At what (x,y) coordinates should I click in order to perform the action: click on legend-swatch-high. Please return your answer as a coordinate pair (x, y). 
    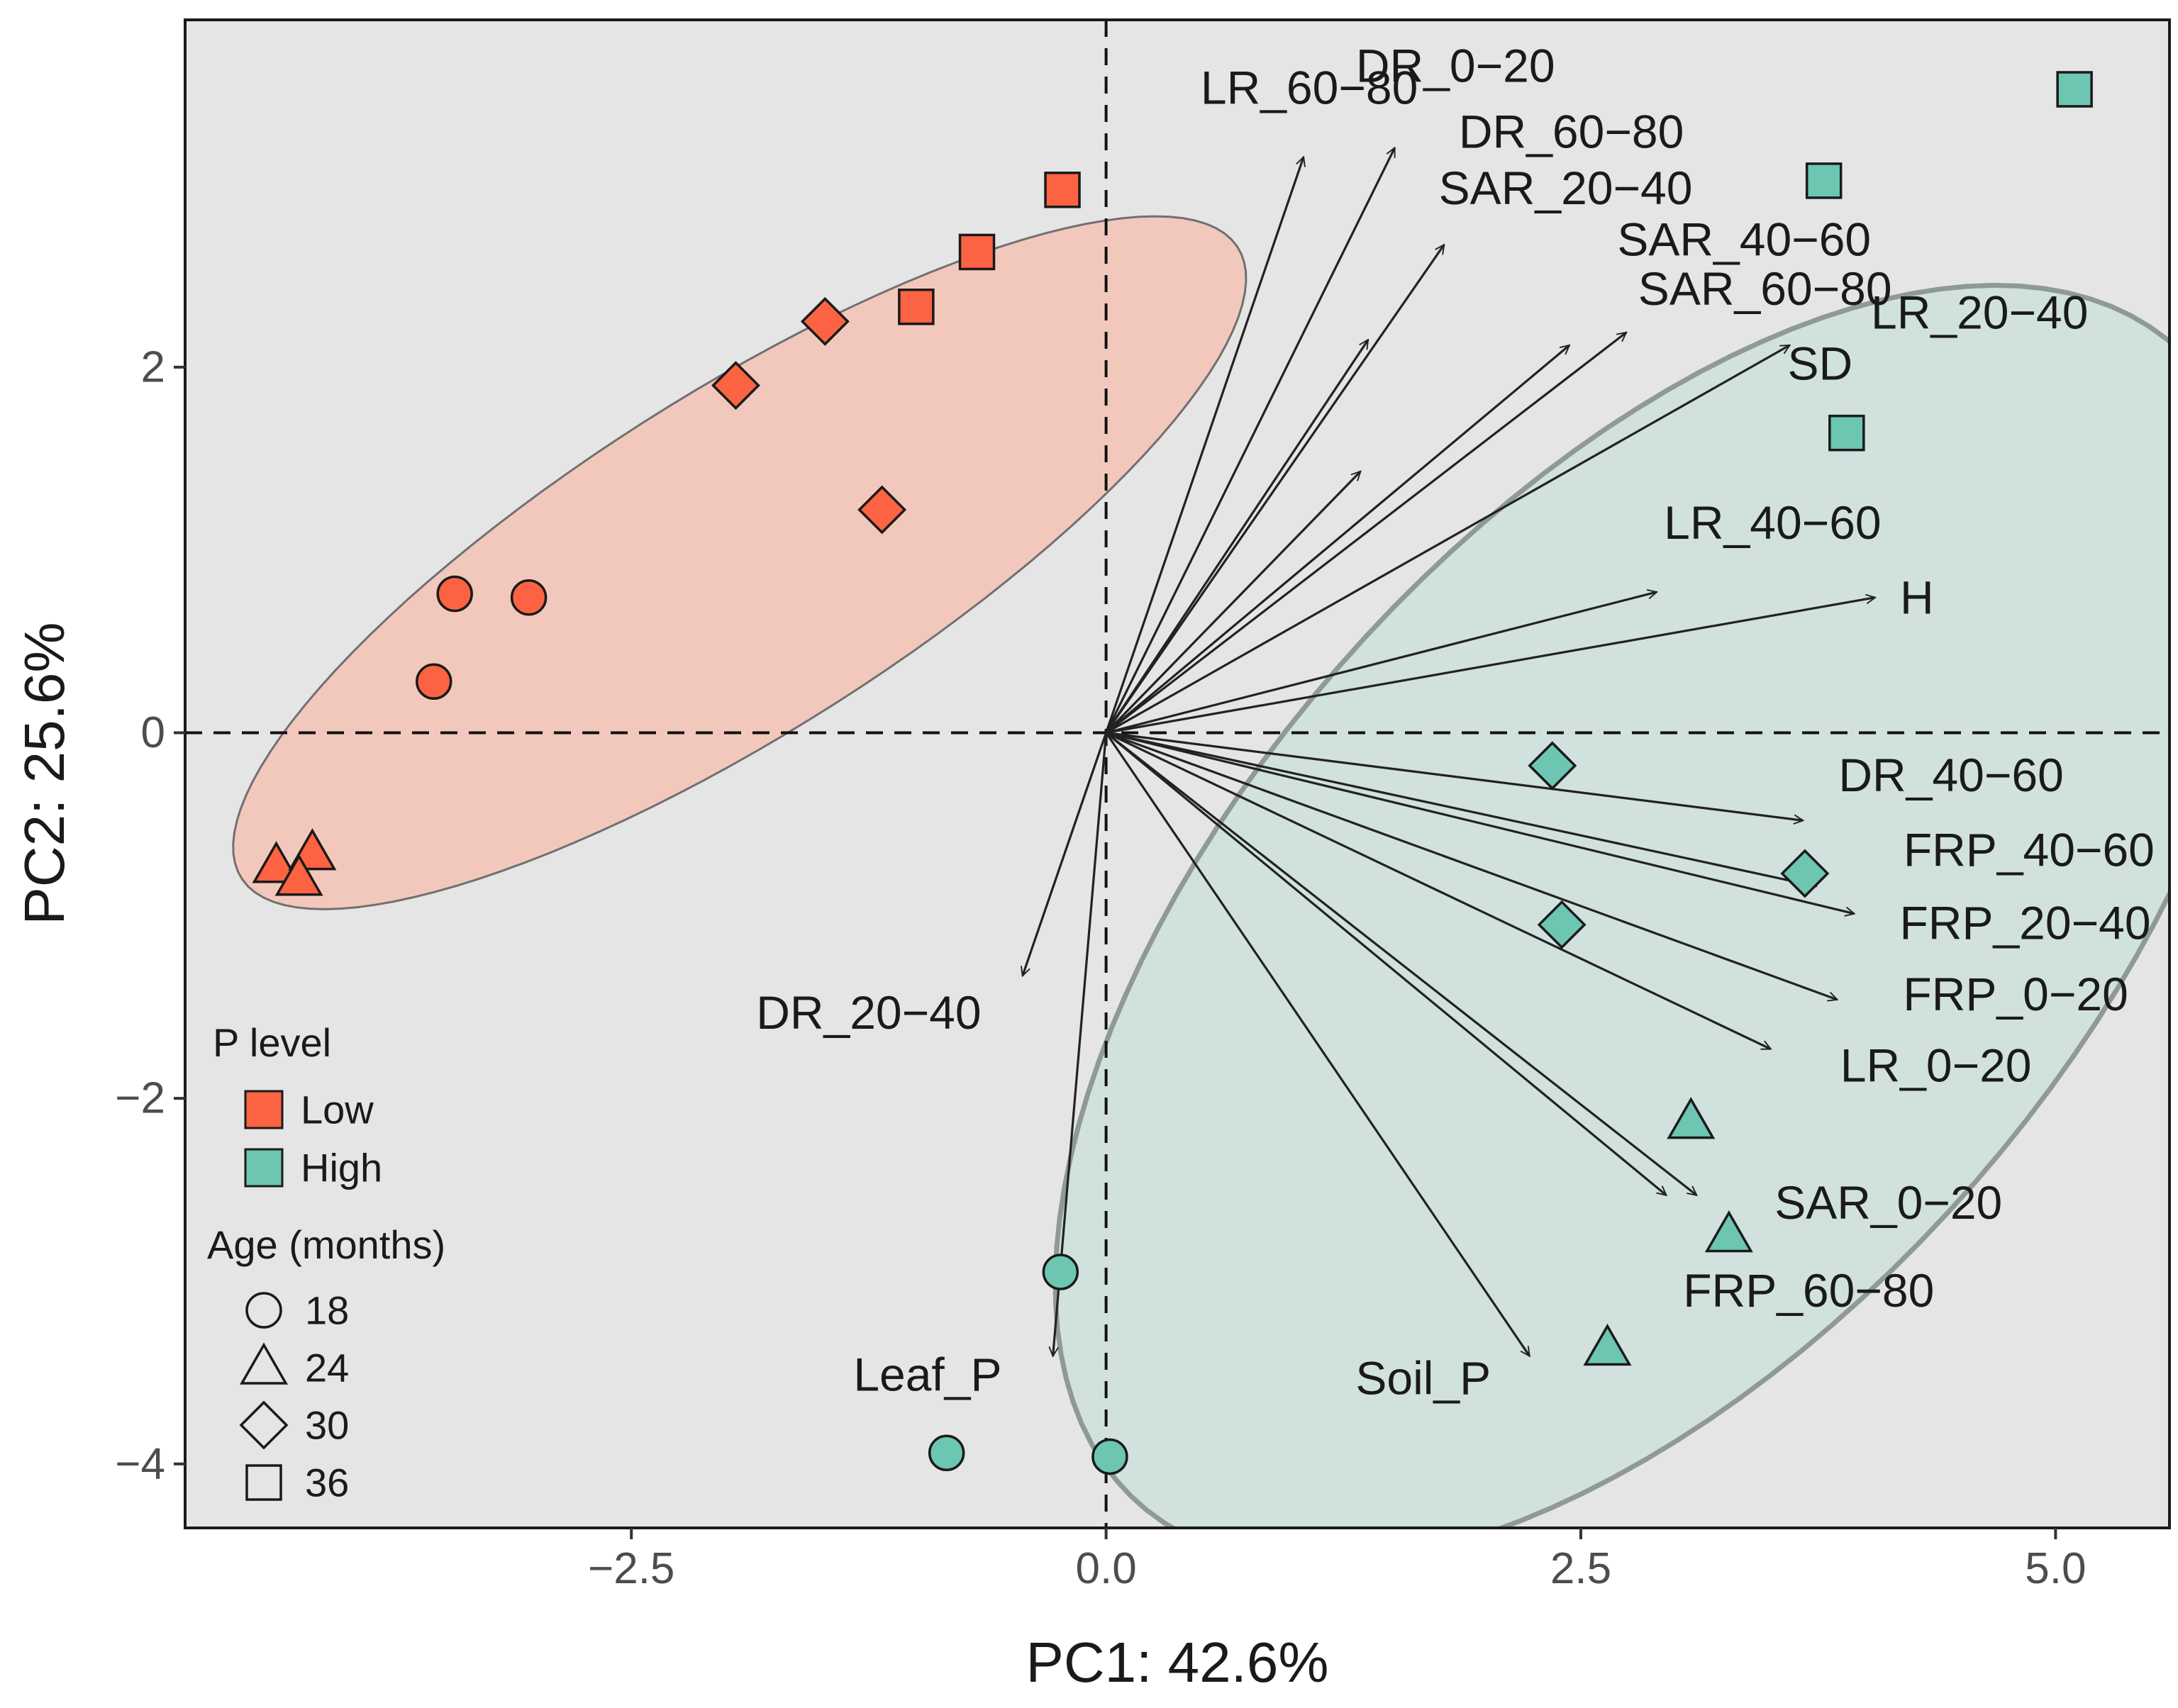
    Looking at the image, I should click on (264, 1168).